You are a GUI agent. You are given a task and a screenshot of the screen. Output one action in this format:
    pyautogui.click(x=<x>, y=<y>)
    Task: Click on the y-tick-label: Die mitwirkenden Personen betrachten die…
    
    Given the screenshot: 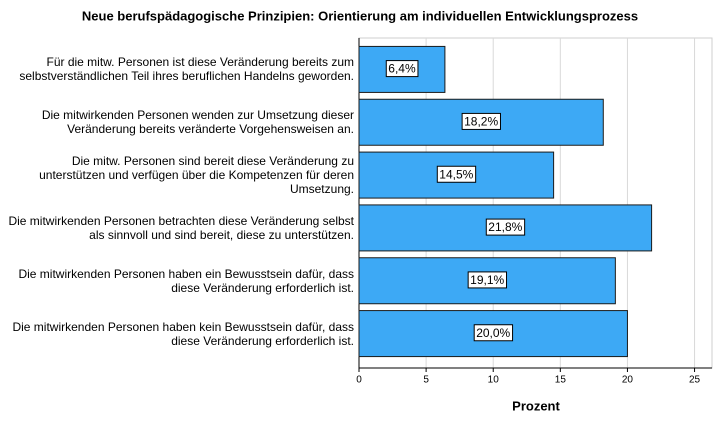 What is the action you would take?
    pyautogui.click(x=179, y=228)
    